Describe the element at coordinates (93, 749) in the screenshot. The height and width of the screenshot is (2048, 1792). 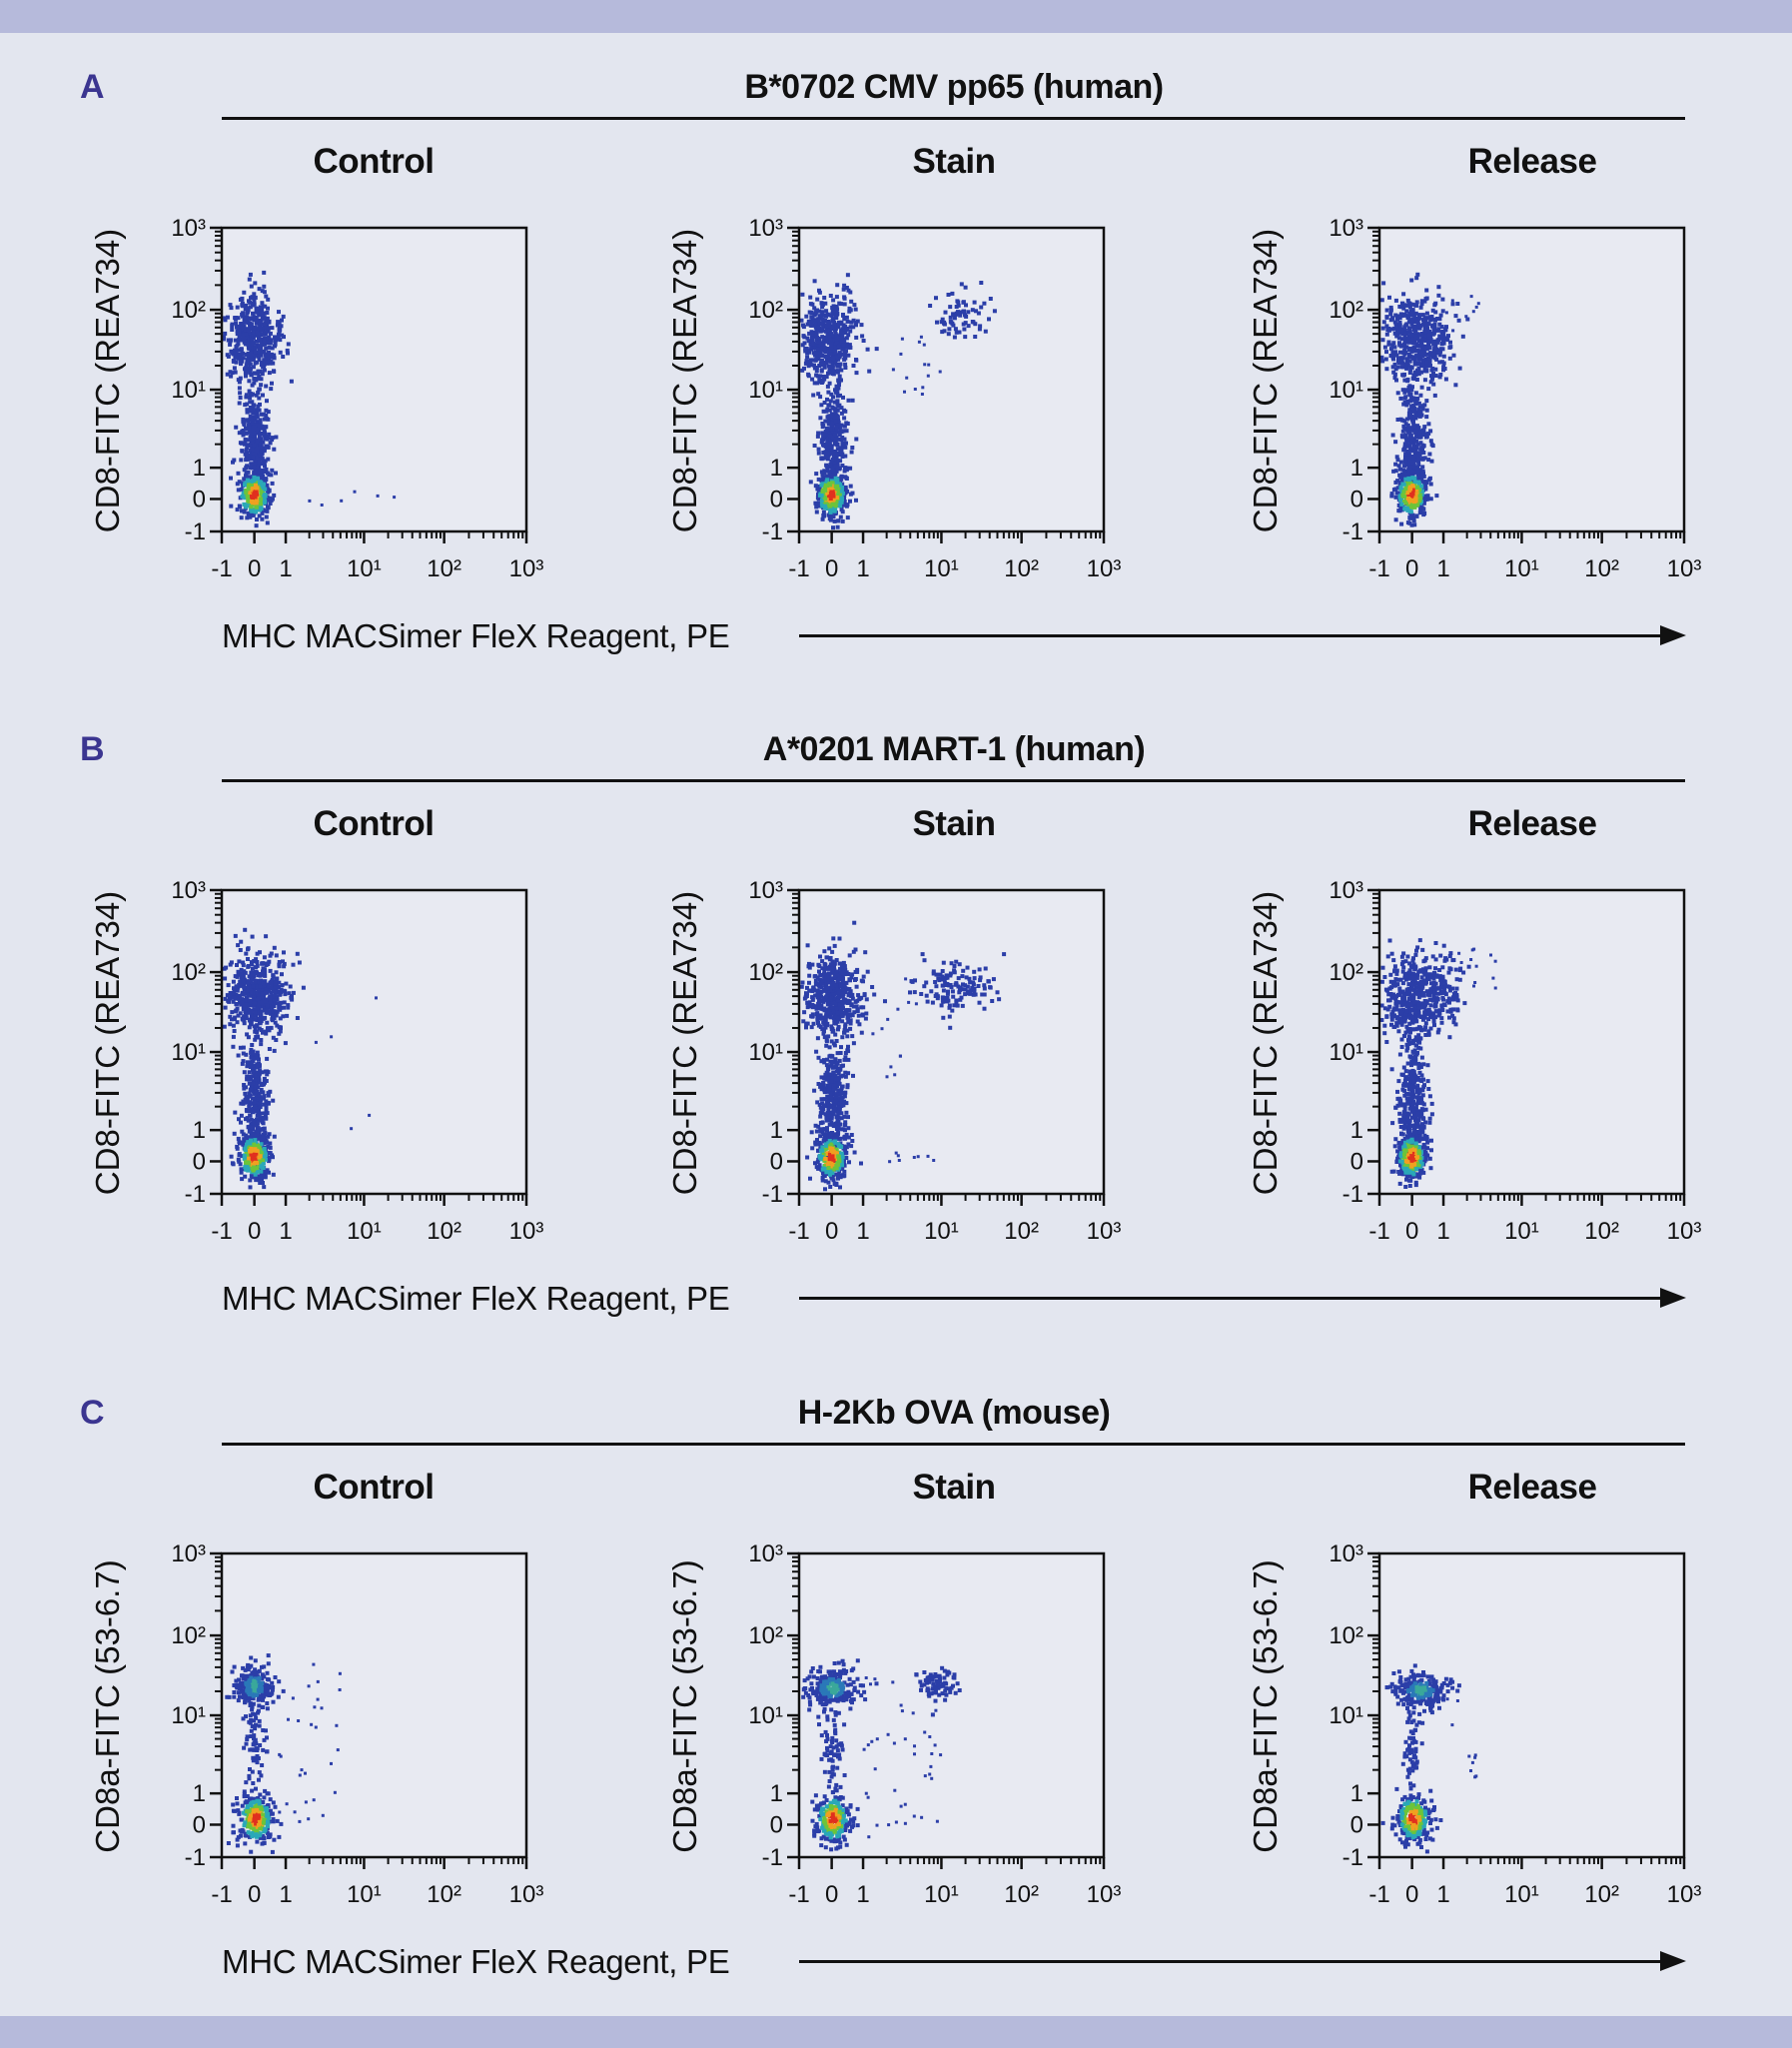
I see `panel-letter: B` at that location.